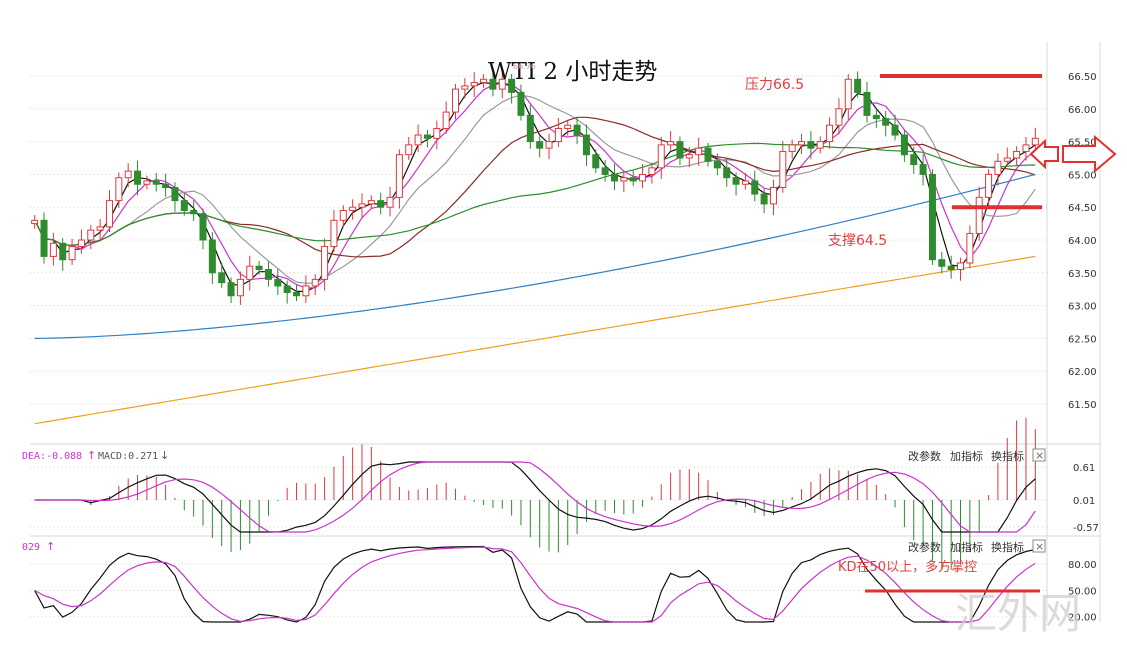 The height and width of the screenshot is (649, 1127). I want to click on macd-legend-macd: MACD:0.271, so click(128, 456).